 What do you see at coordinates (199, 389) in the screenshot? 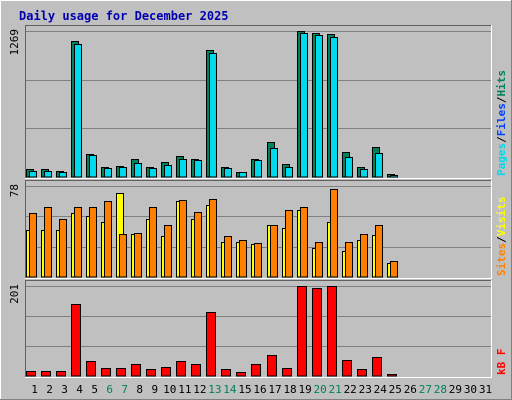
I see `day-label-12: 12` at bounding box center [199, 389].